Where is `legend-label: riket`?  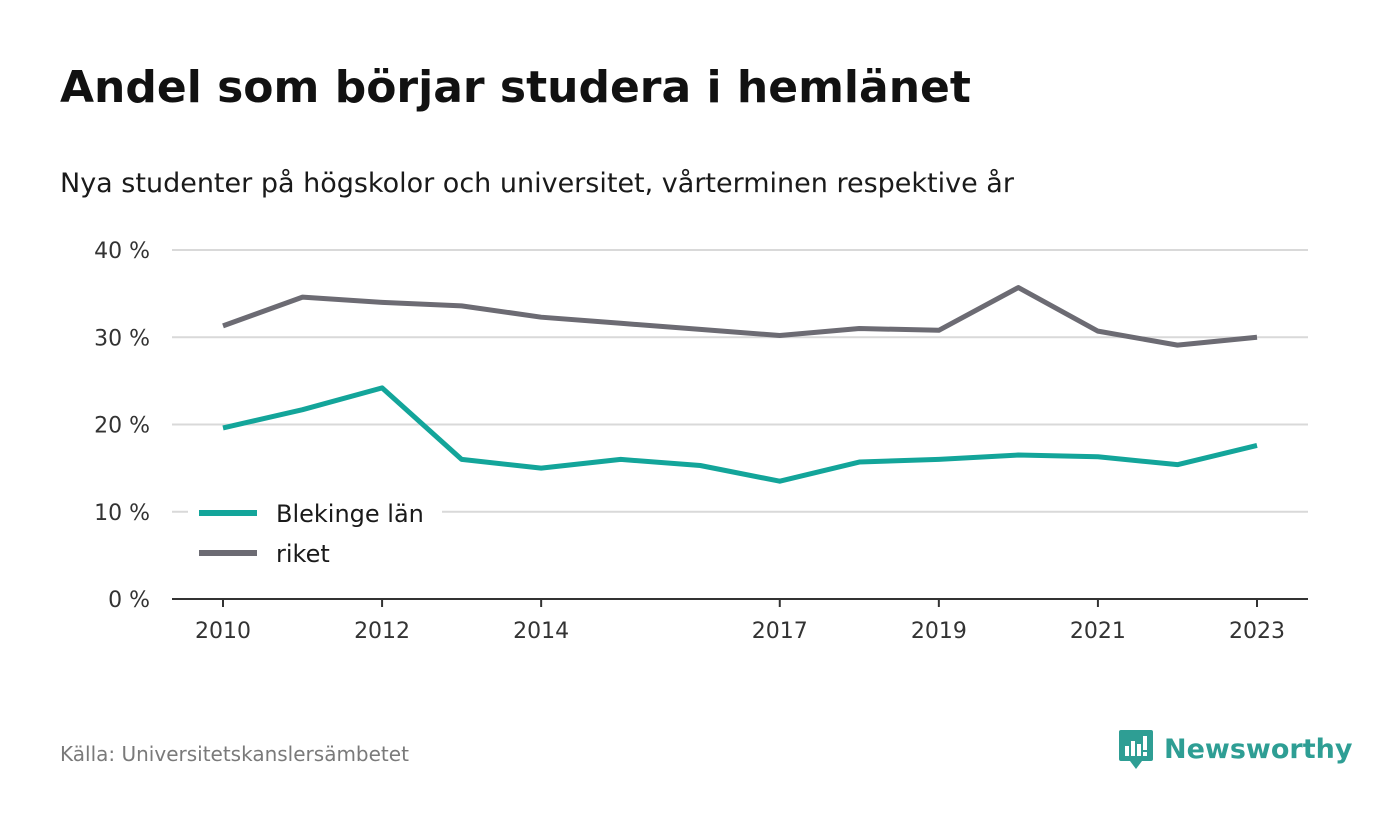
legend-label: riket is located at coordinates (303, 554).